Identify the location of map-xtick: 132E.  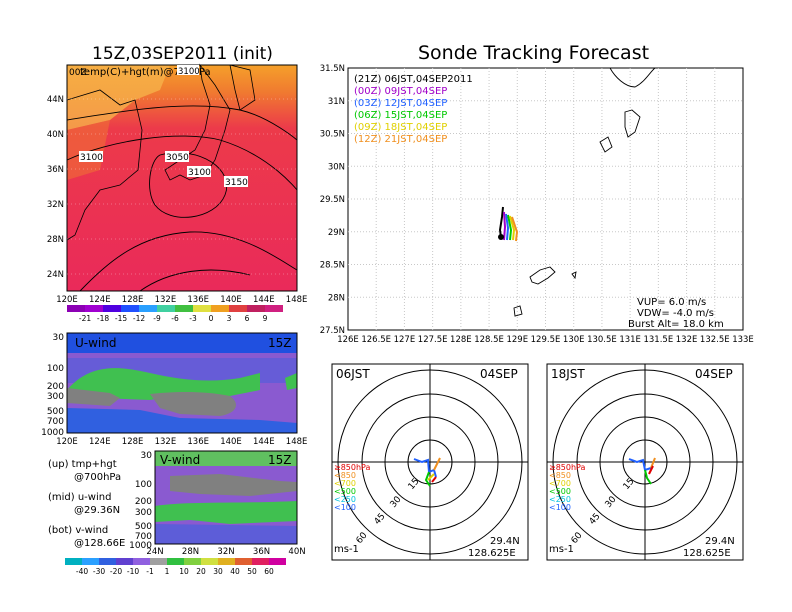
(166, 300).